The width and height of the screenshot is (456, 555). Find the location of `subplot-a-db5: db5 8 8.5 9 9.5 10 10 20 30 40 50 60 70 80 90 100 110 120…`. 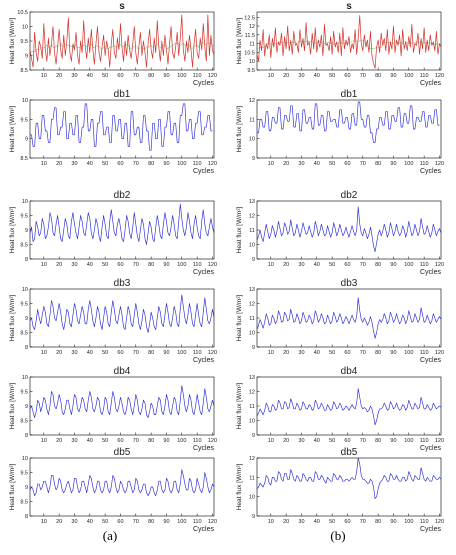

subplot-a-db5: db5 8 8.5 9 9.5 10 10 20 30 40 50 60 70 80 90 100 110 120… is located at coordinates (113, 490).